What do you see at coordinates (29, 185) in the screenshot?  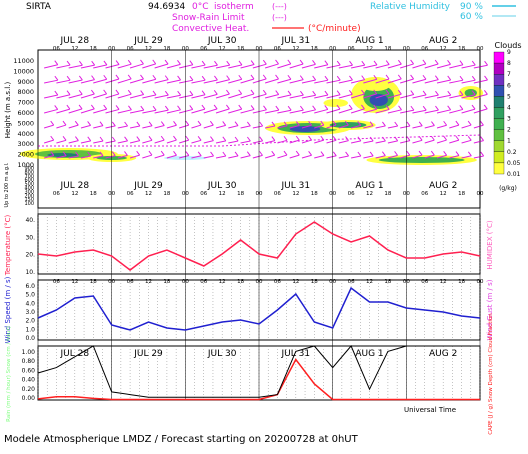 I see `height-tick: 500` at bounding box center [29, 185].